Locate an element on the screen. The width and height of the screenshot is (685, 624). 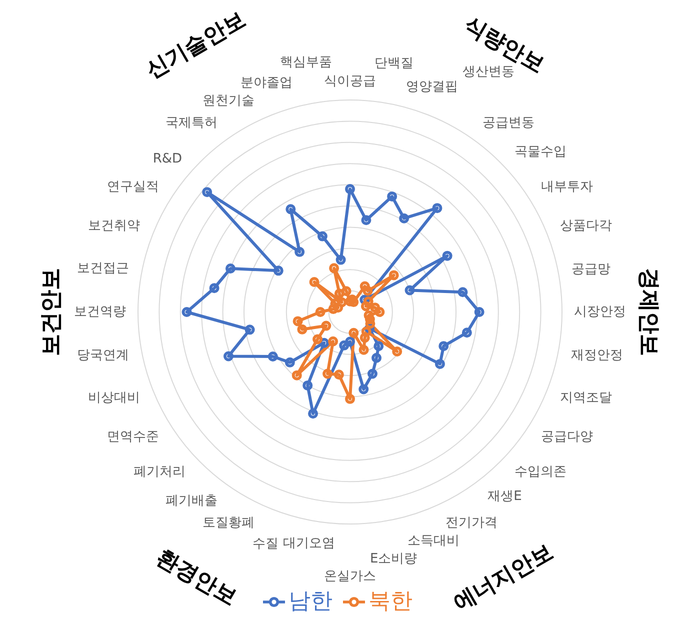
spoke-label: 시장안정 is located at coordinates (600, 312).